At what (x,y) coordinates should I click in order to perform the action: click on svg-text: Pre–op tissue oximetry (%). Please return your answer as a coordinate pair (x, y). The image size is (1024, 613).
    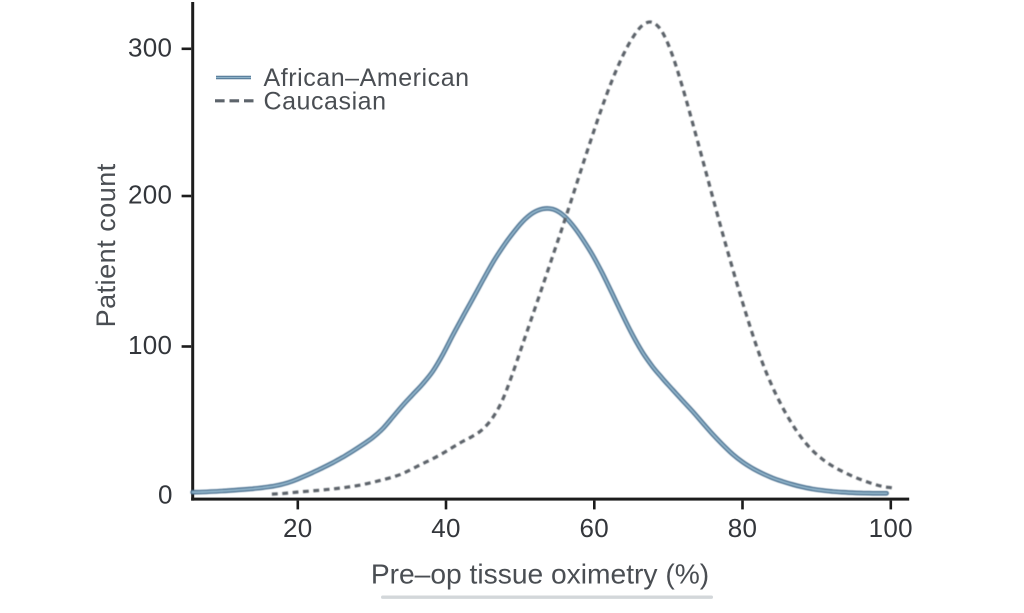
    Looking at the image, I should click on (540, 574).